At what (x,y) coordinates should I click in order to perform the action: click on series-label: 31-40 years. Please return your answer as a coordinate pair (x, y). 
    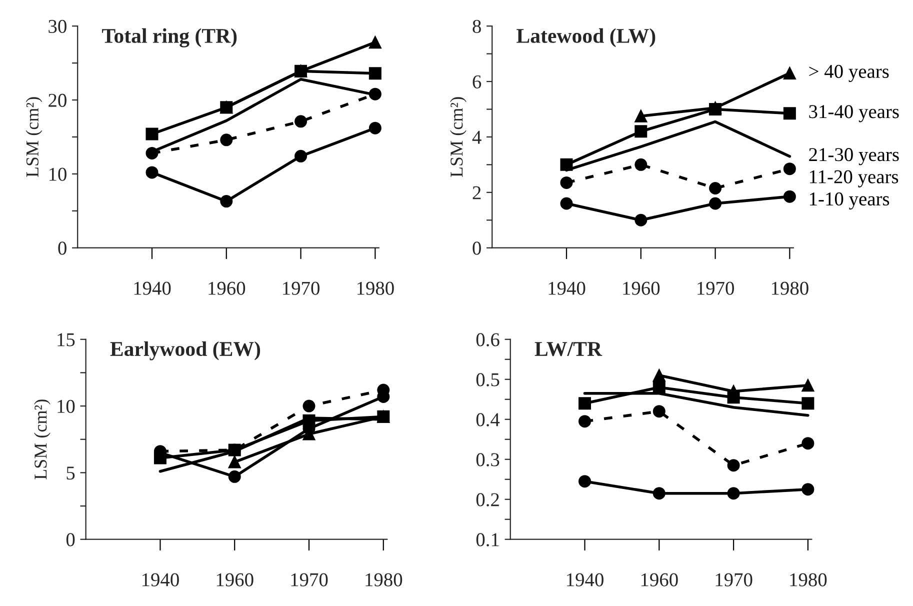
    Looking at the image, I should click on (854, 113).